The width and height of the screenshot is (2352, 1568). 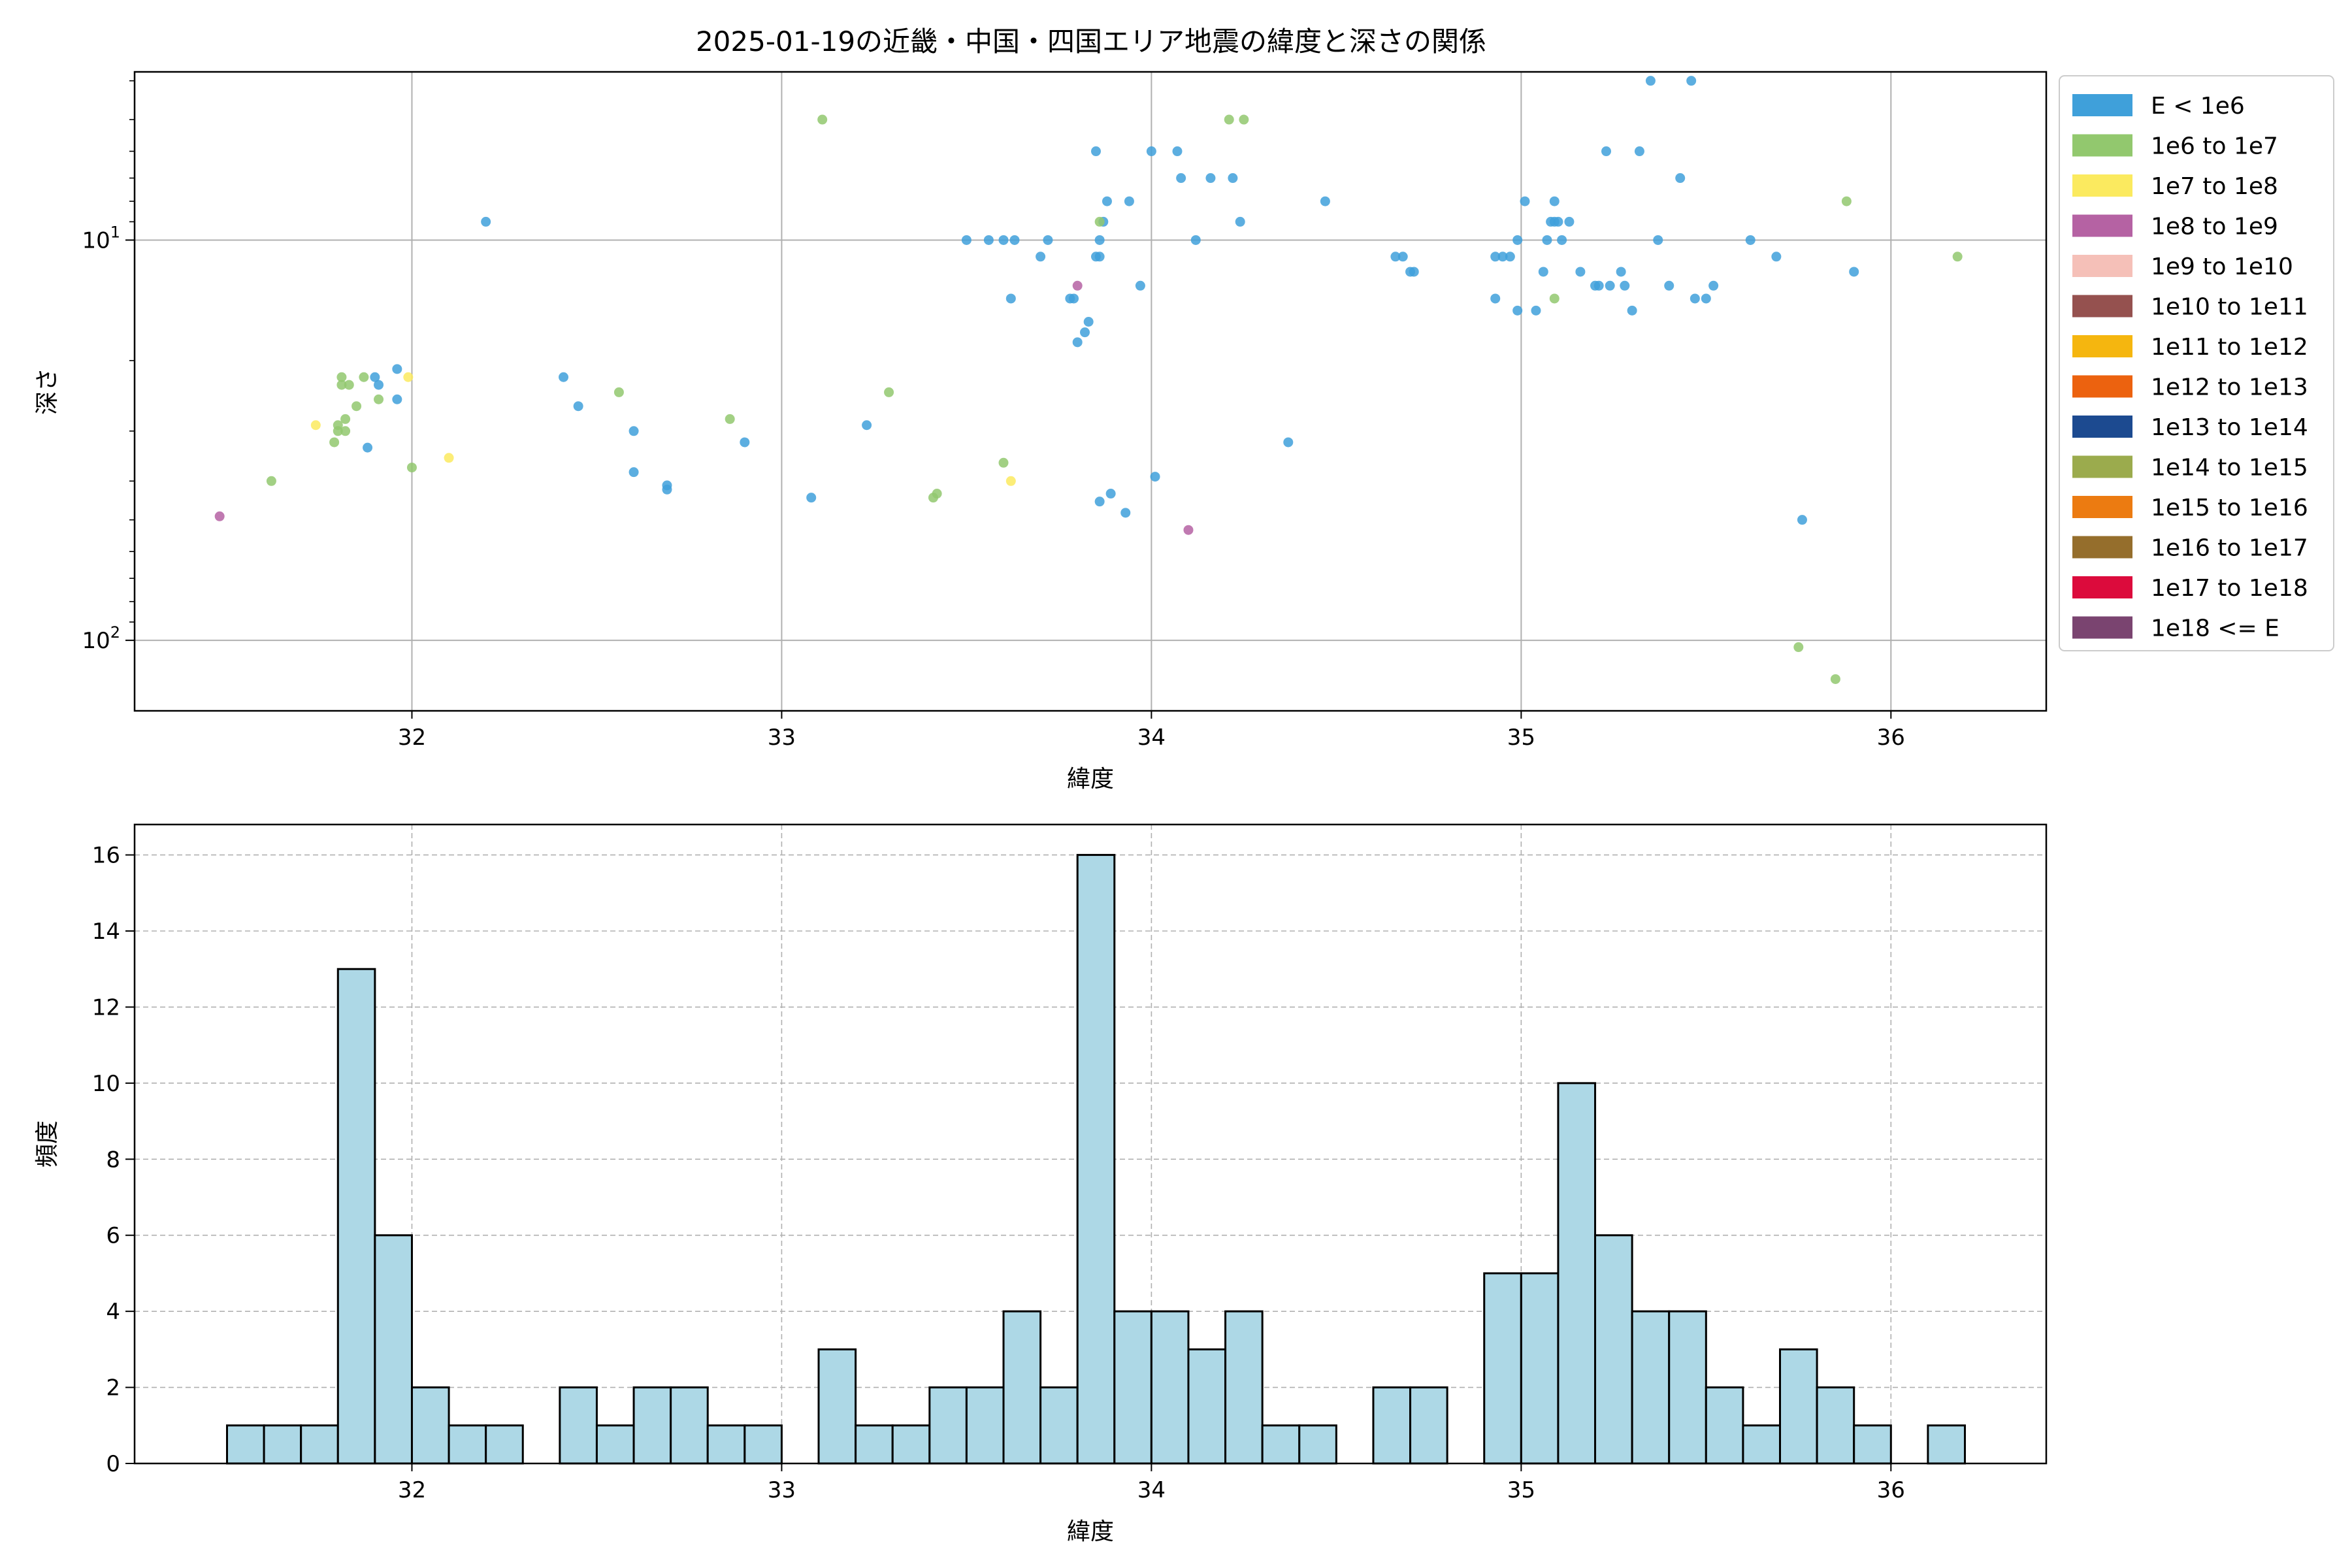 I want to click on histogram-x-tick-label: 36, so click(x=1891, y=1490).